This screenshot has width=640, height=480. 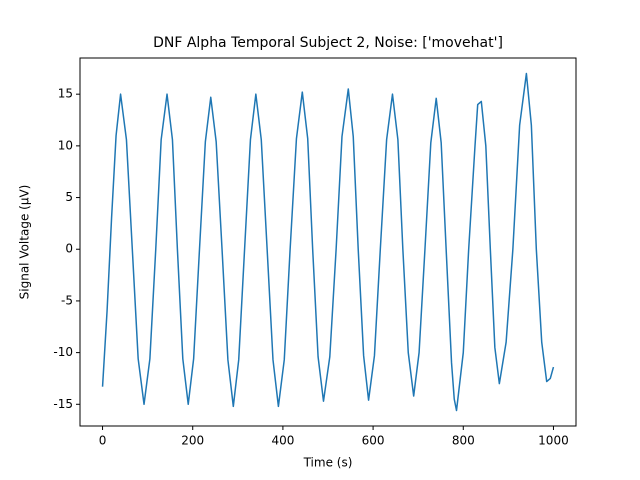 What do you see at coordinates (67, 300) in the screenshot?
I see `y-tick-label: -5` at bounding box center [67, 300].